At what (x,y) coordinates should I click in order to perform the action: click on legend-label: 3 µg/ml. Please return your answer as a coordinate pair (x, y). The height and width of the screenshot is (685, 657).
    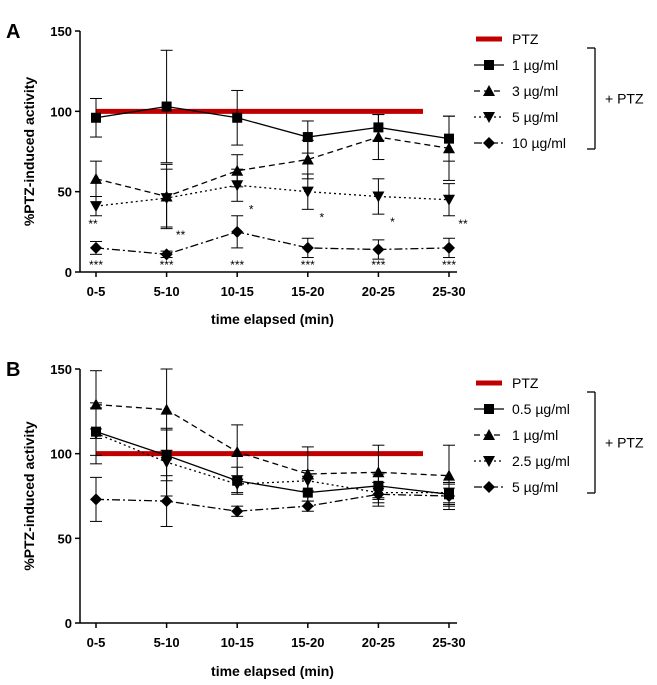
    Looking at the image, I should click on (535, 91).